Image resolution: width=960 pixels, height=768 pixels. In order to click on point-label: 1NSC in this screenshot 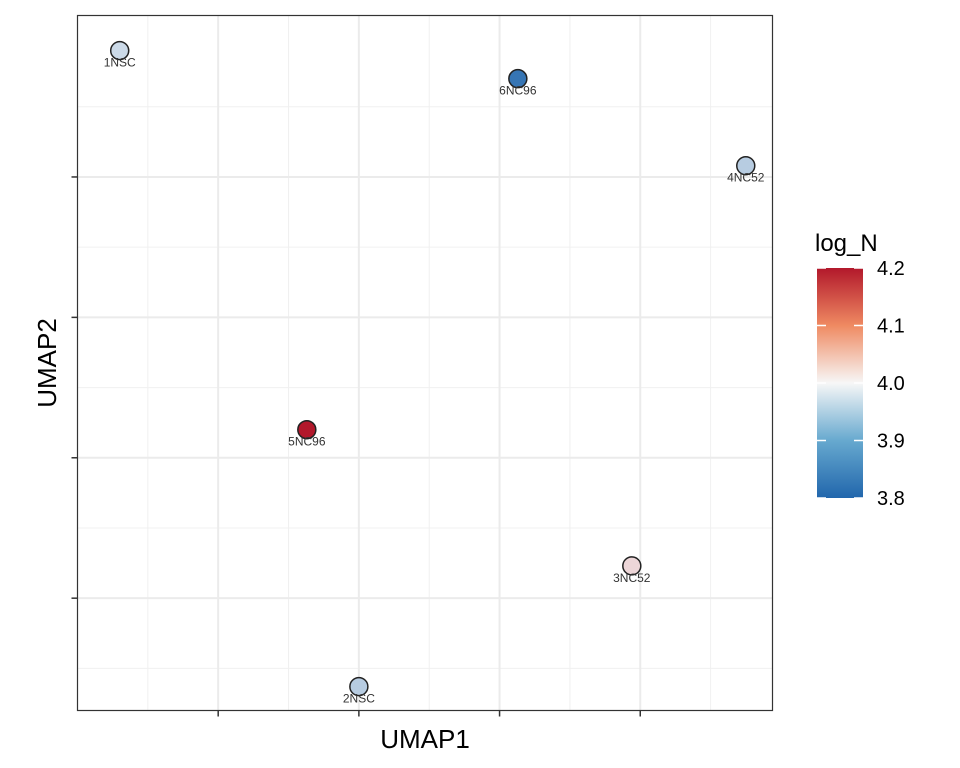, I will do `click(120, 63)`.